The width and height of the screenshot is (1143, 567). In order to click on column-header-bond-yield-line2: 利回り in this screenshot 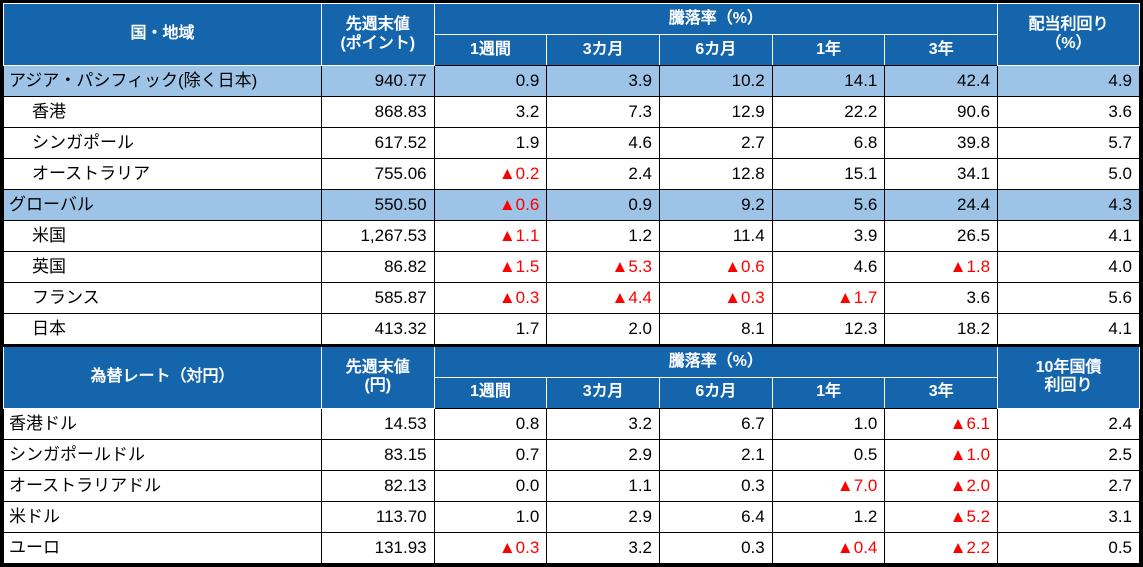, I will do `click(1068, 386)`.